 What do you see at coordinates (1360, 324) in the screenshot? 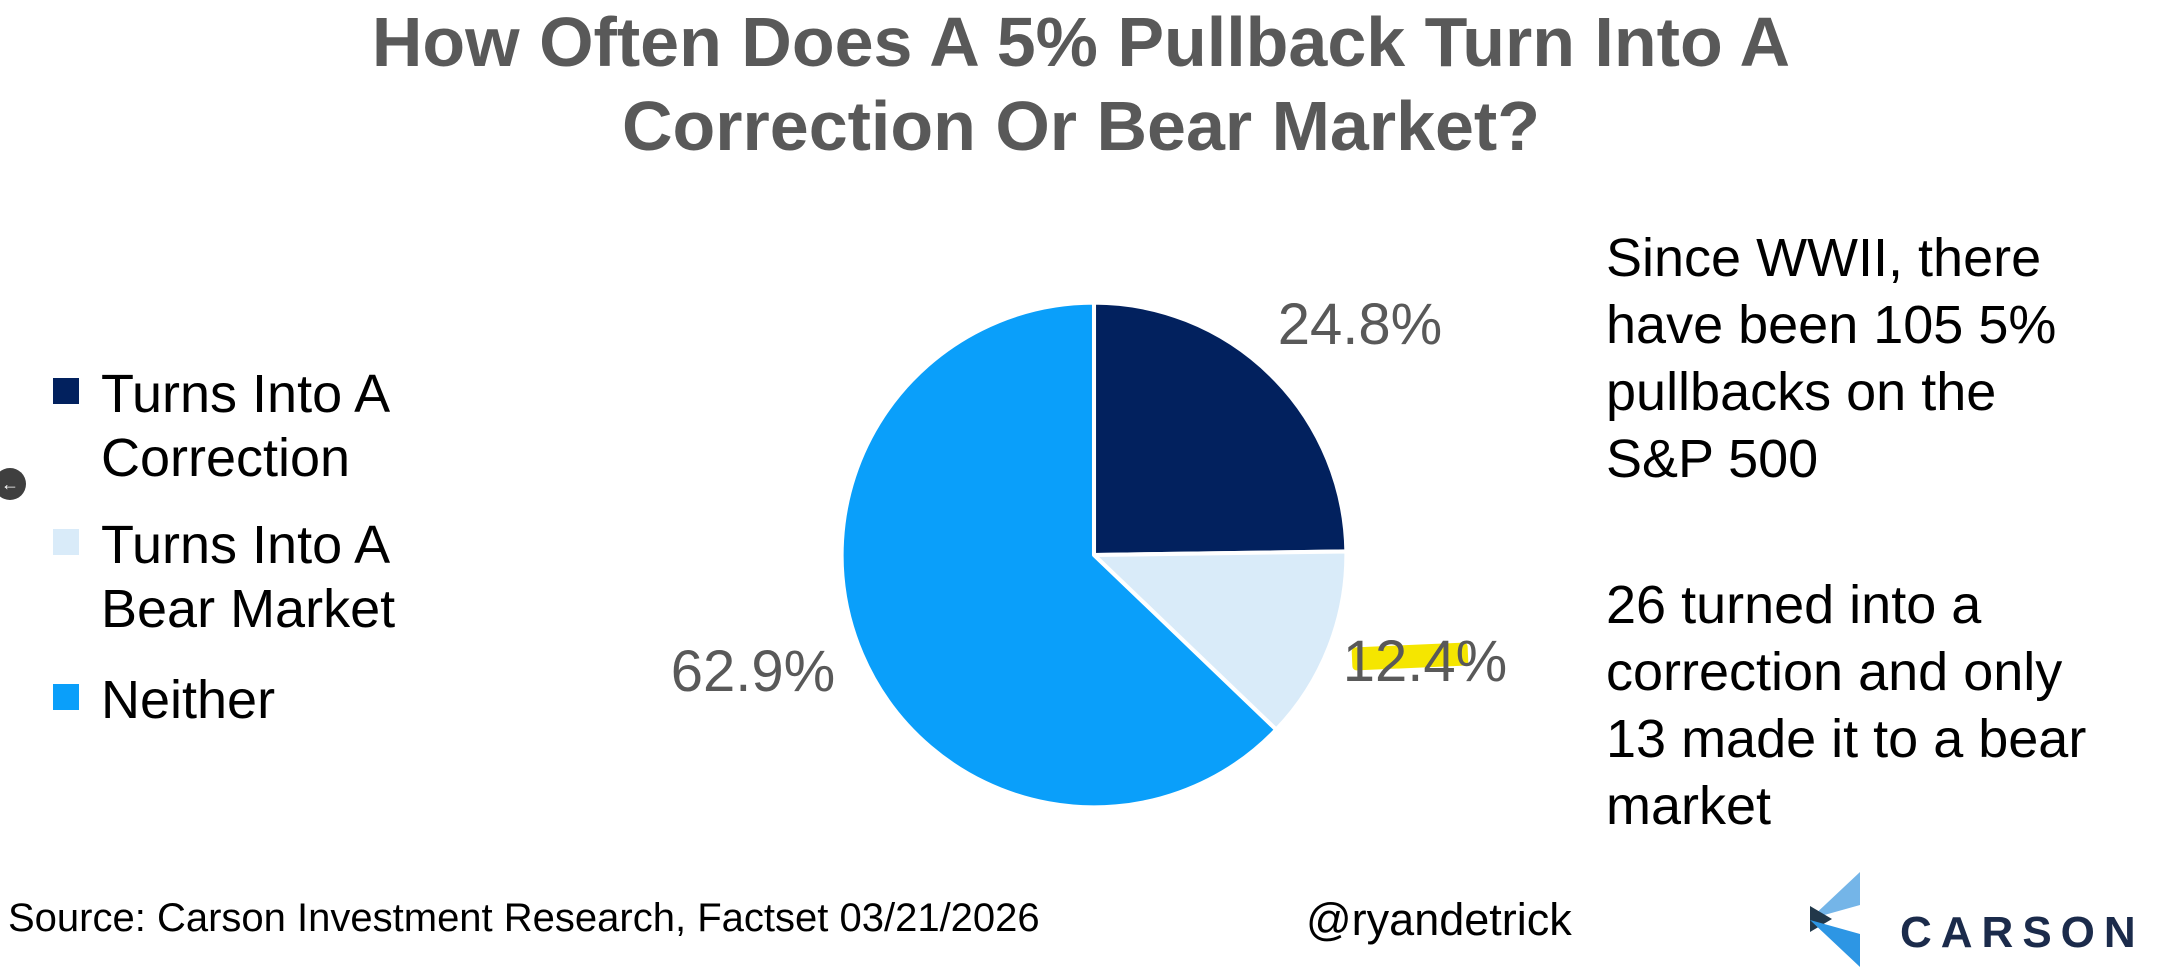
I see `pie-label-correction: 24.8%` at bounding box center [1360, 324].